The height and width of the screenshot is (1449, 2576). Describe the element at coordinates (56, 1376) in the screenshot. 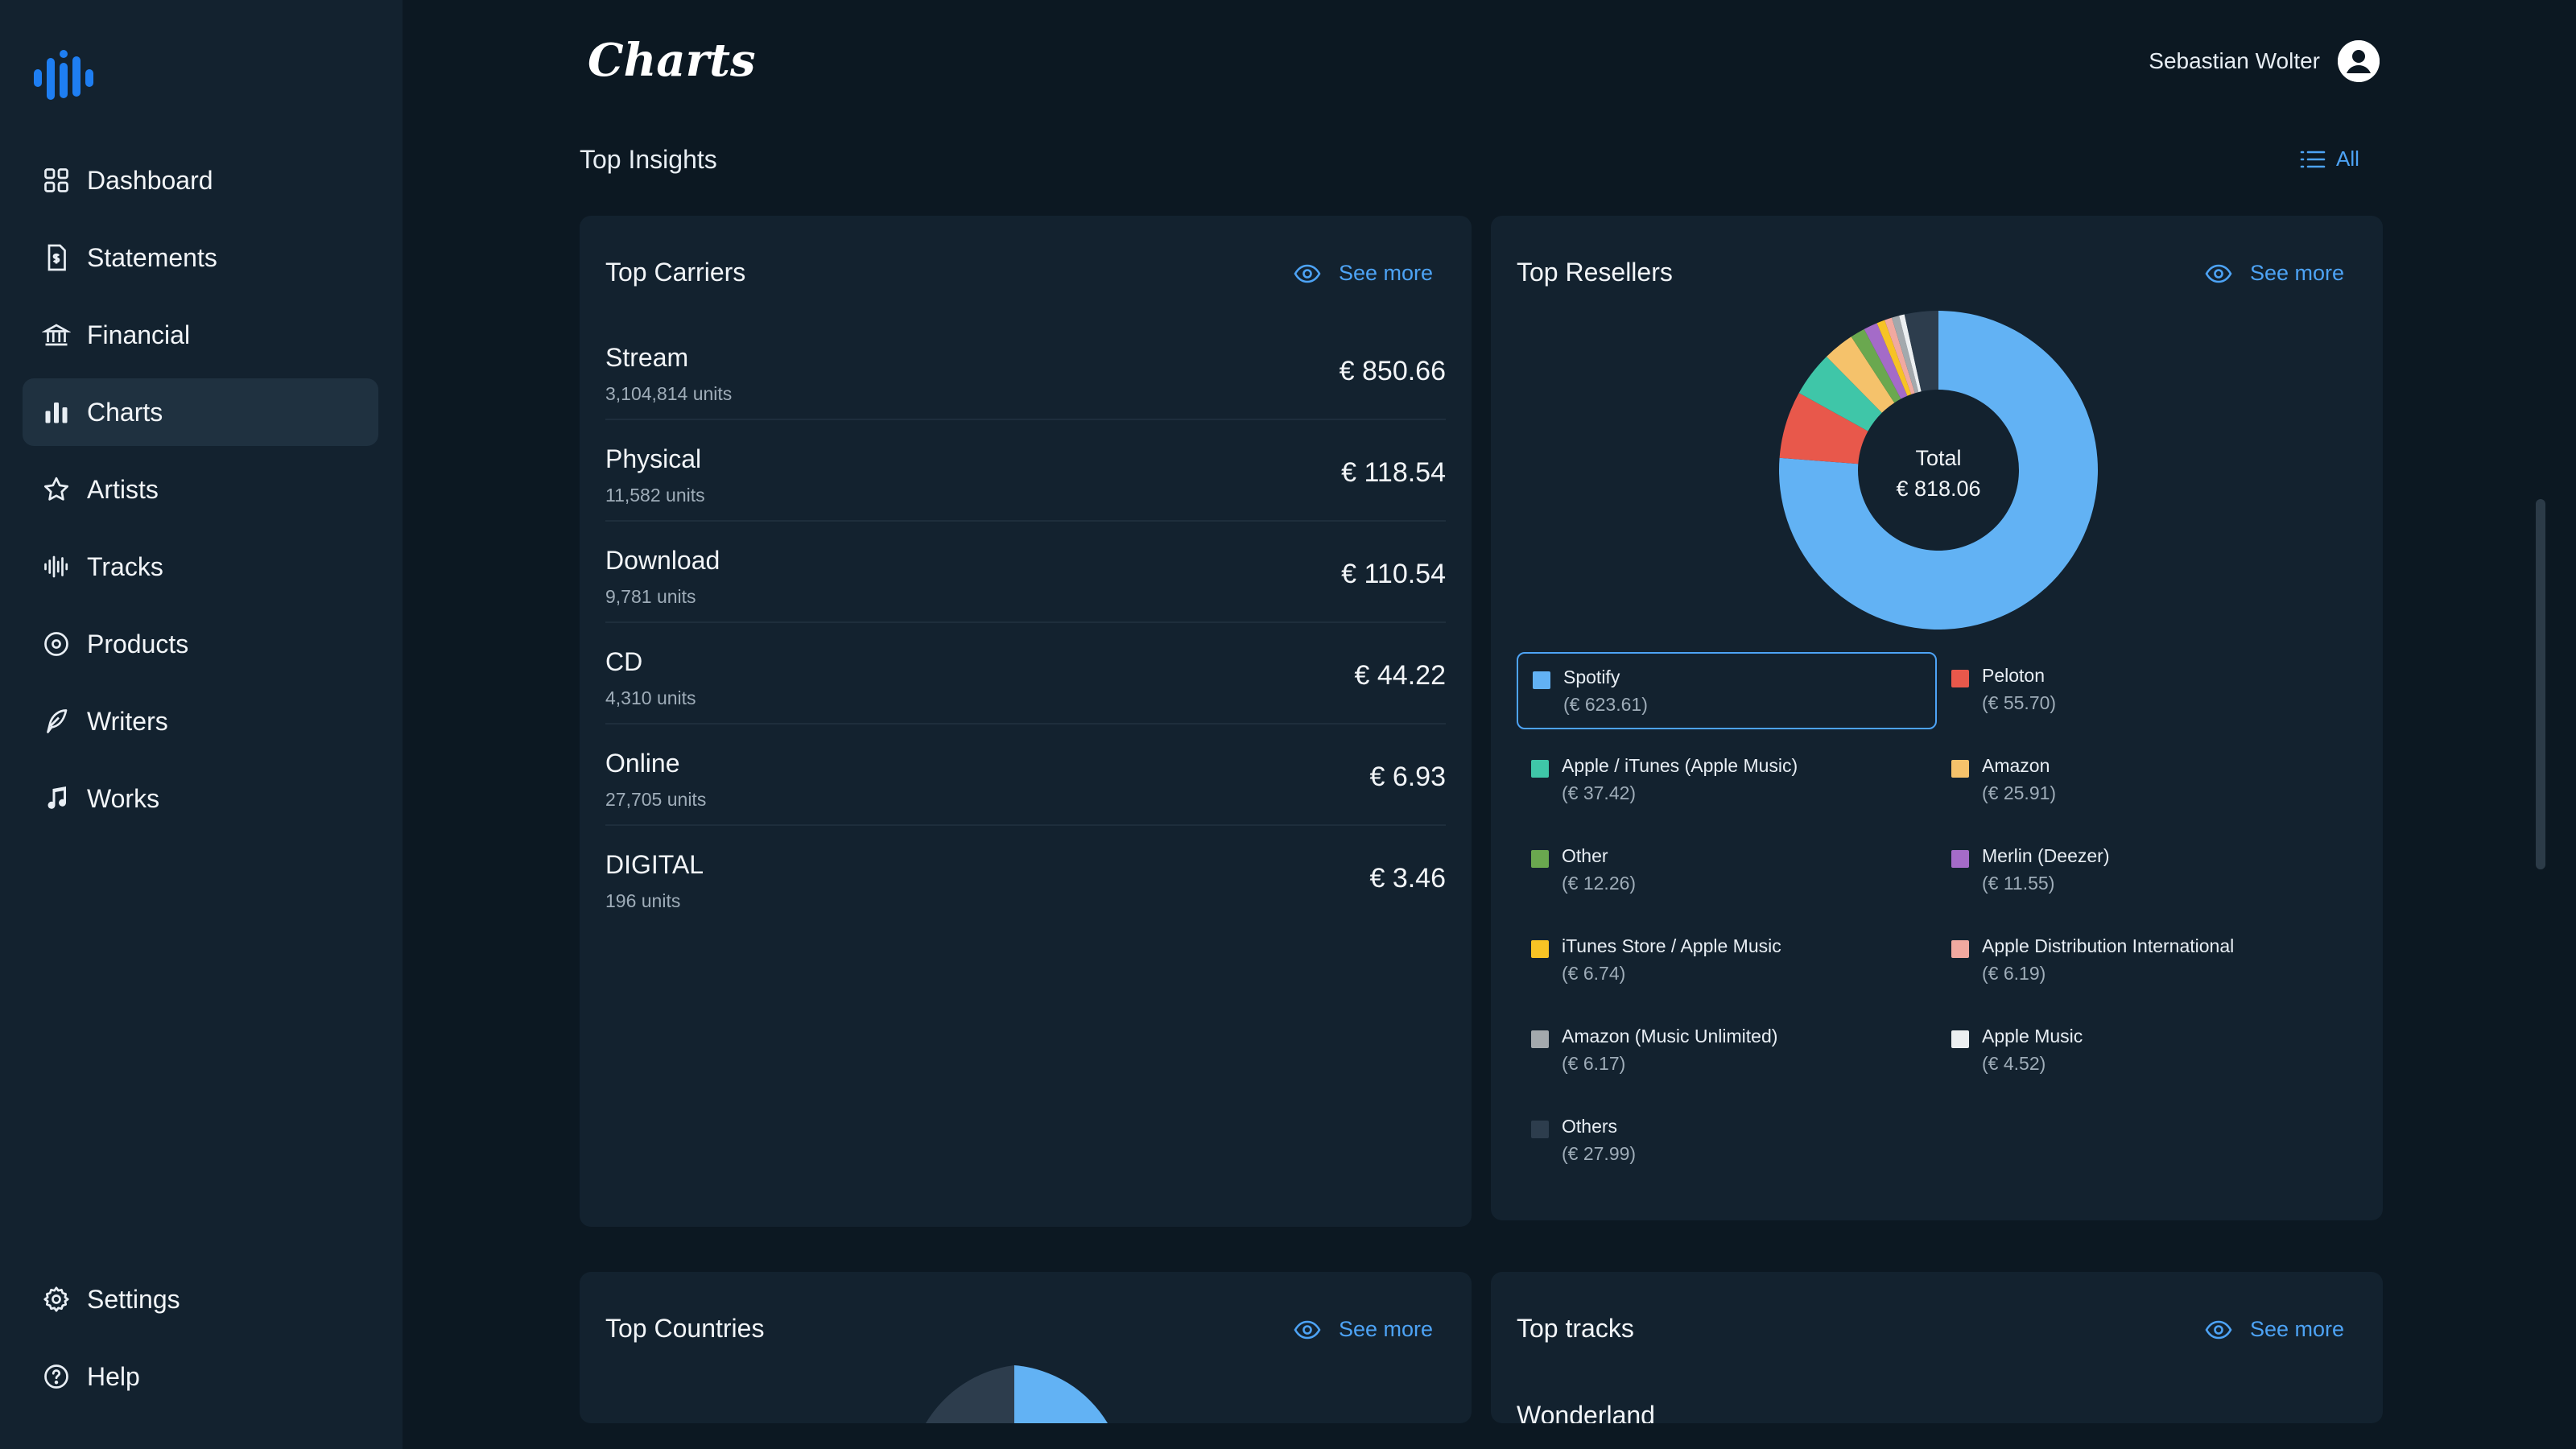

I see `help-circle-icon` at that location.